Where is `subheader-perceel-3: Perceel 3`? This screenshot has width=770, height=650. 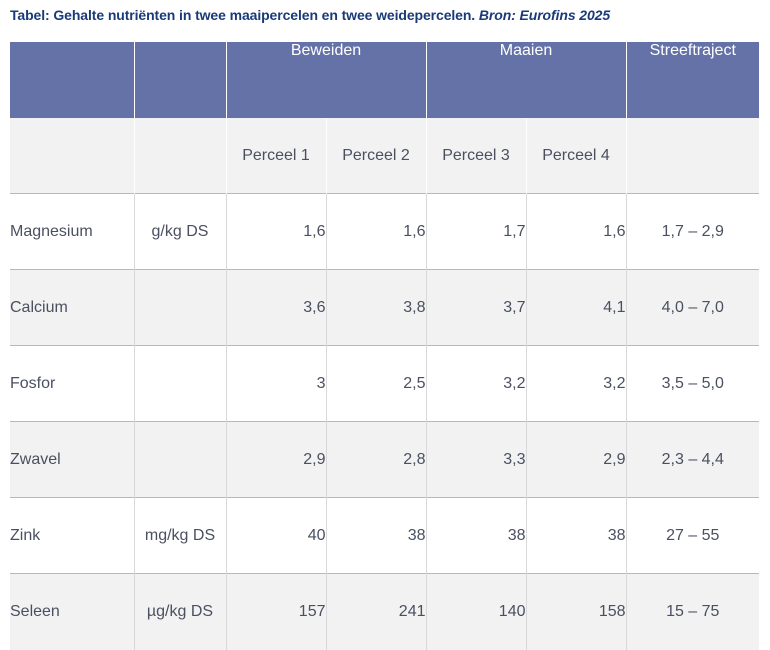
subheader-perceel-3: Perceel 3 is located at coordinates (476, 156).